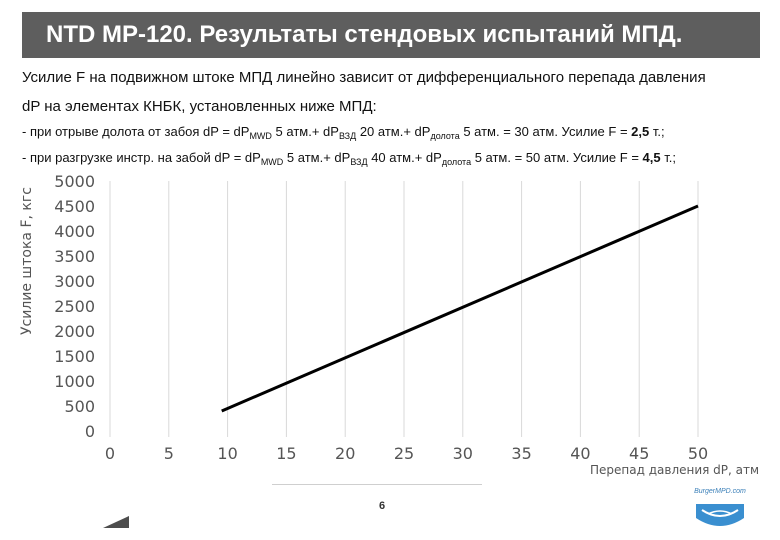 The height and width of the screenshot is (540, 780). I want to click on case-lift-off-sub-mwd: MWD, so click(260, 136).